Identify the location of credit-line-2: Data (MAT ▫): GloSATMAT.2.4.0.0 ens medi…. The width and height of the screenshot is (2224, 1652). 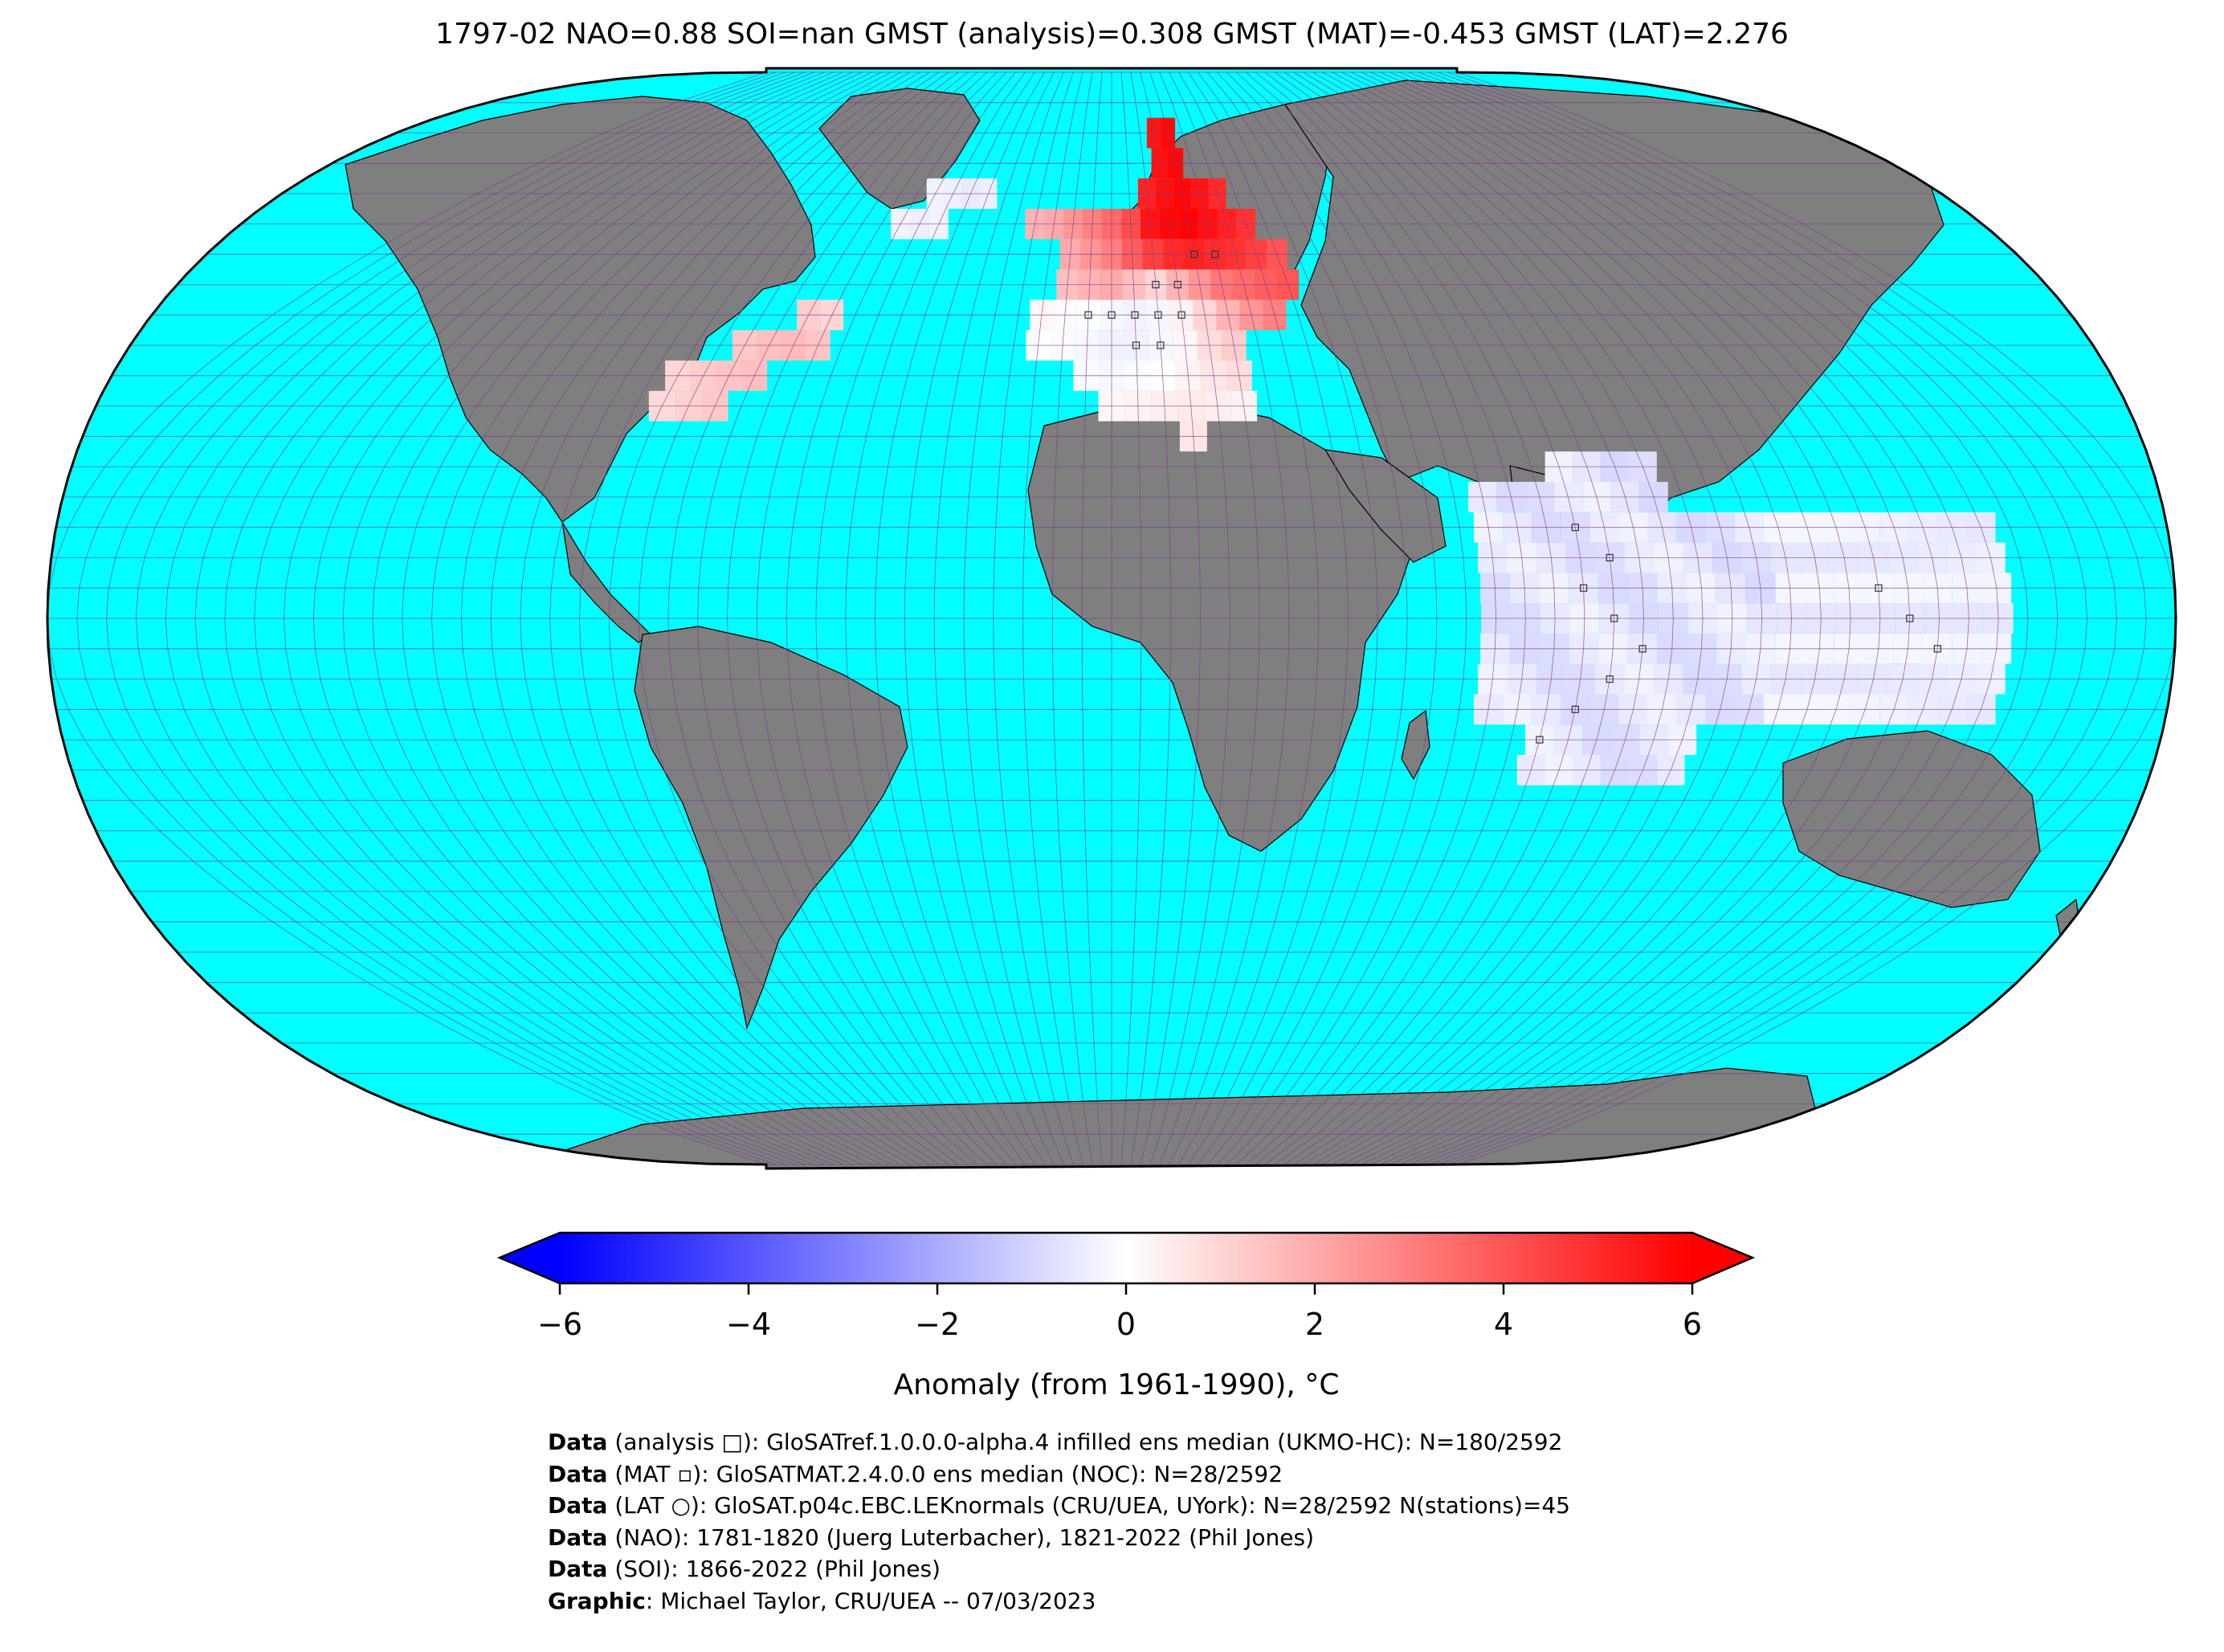
(915, 1473).